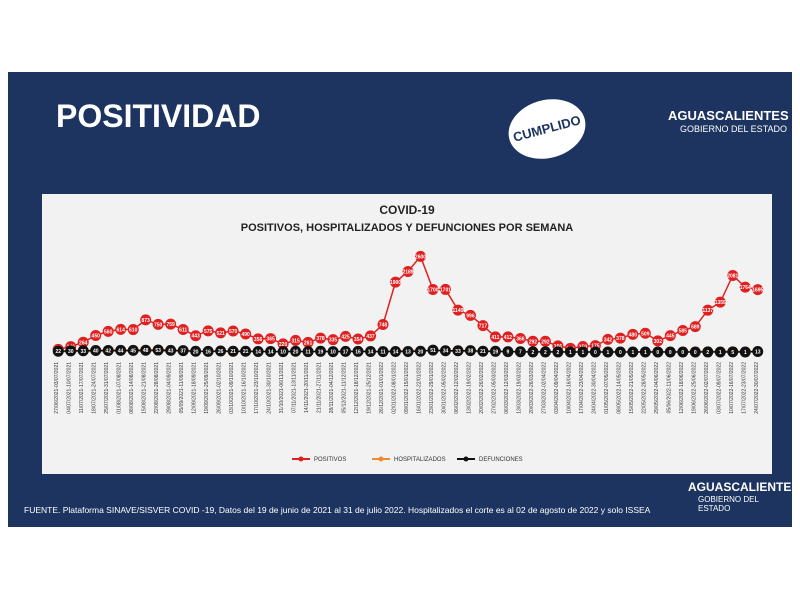  I want to click on x-tick-label: 30/01/2022-05/02/2022, so click(444, 388).